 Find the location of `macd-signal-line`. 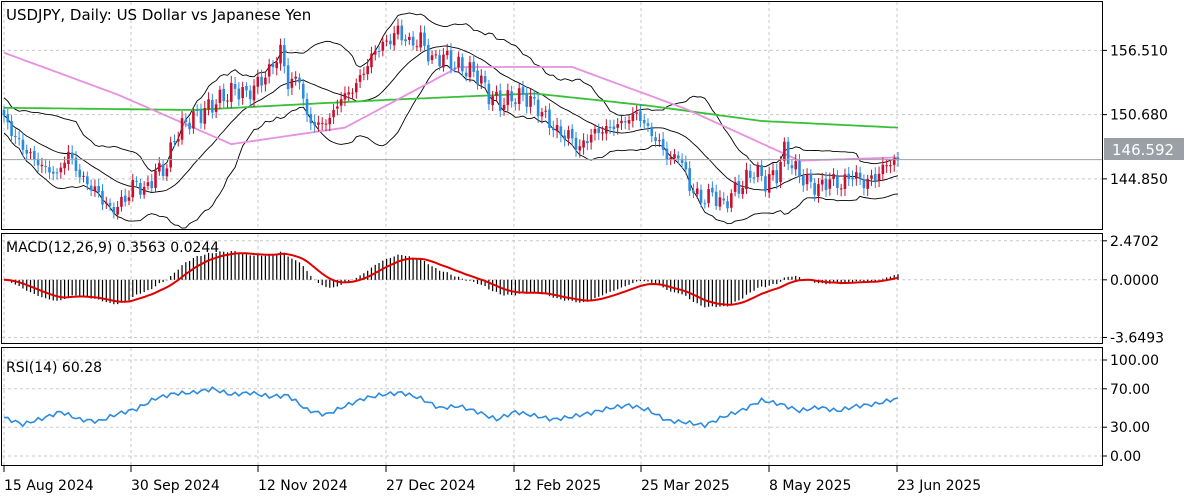

macd-signal-line is located at coordinates (451, 279).